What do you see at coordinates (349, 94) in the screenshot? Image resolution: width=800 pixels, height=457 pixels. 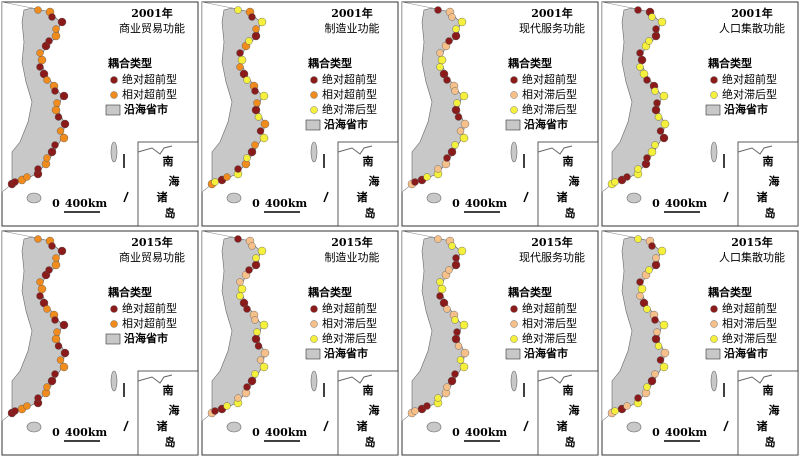 I see `legend-label: 相对超前型` at bounding box center [349, 94].